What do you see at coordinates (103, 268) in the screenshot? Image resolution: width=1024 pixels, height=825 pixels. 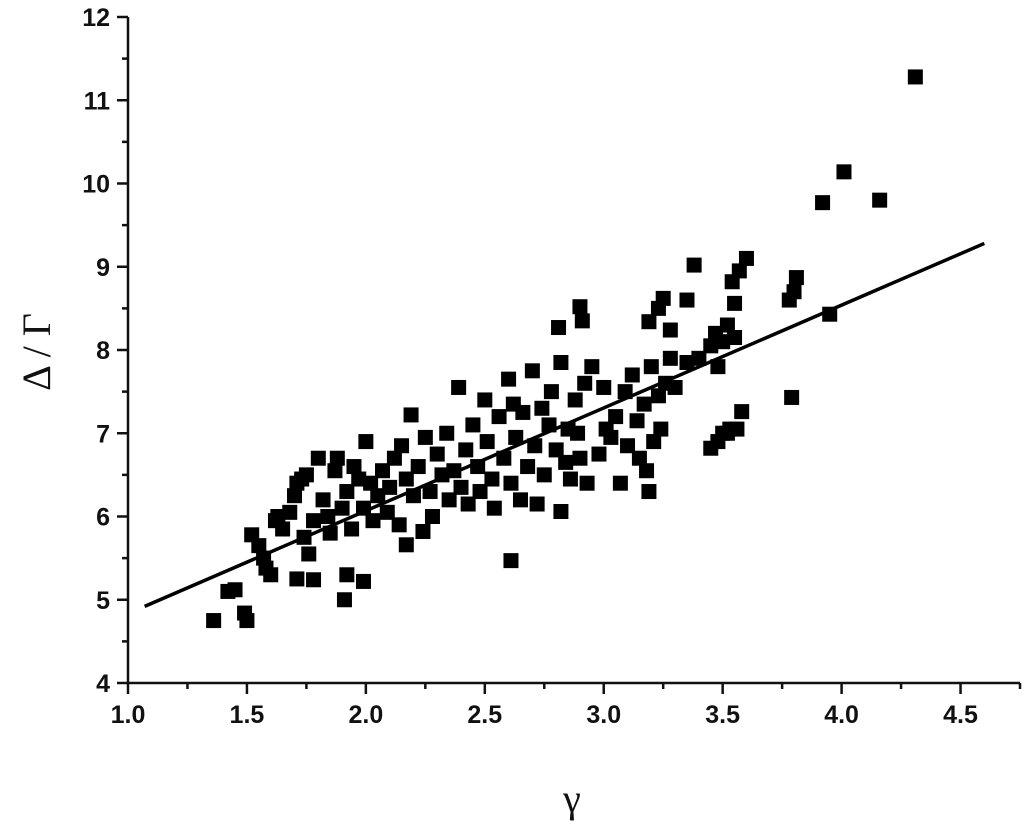 I see `y-tick-label: 9` at bounding box center [103, 268].